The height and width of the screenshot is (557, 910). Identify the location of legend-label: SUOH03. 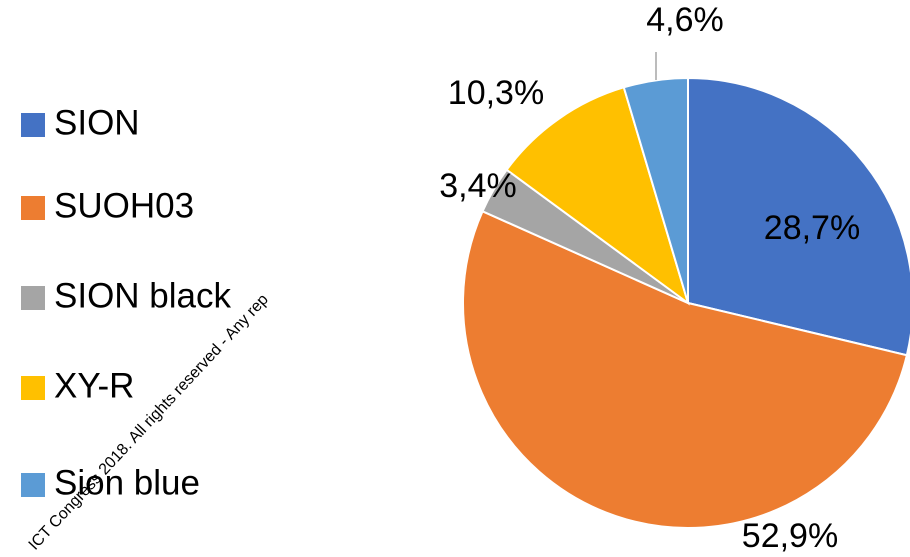
(124, 205).